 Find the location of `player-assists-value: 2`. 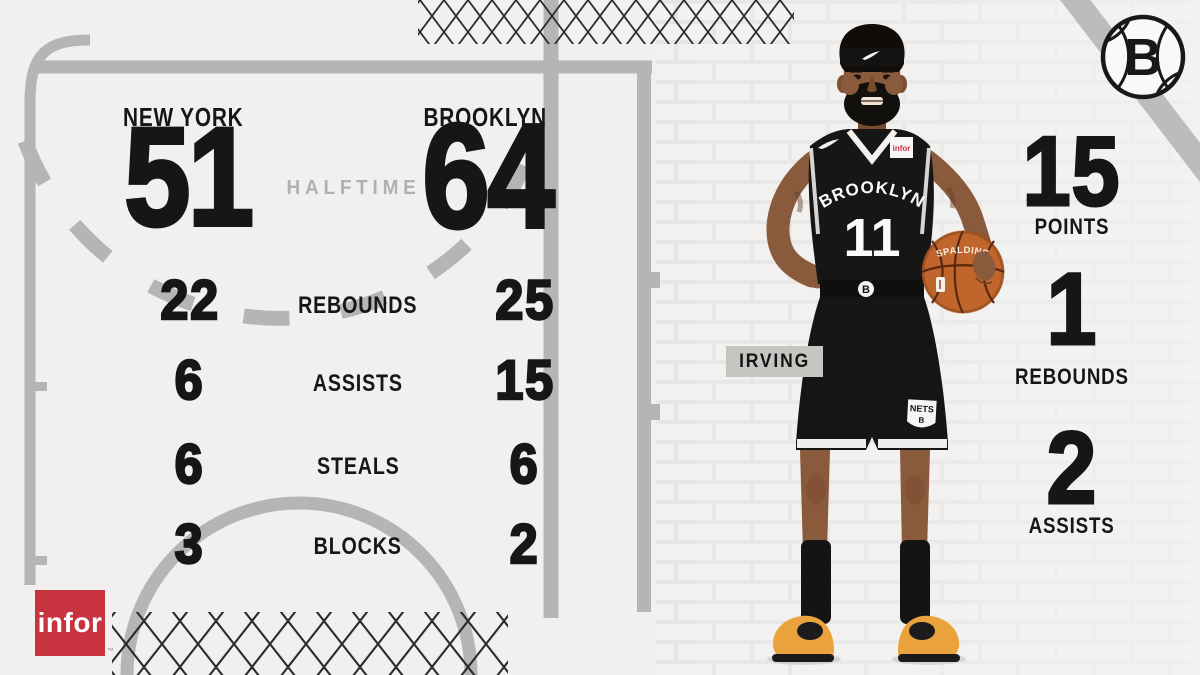

player-assists-value: 2 is located at coordinates (1071, 468).